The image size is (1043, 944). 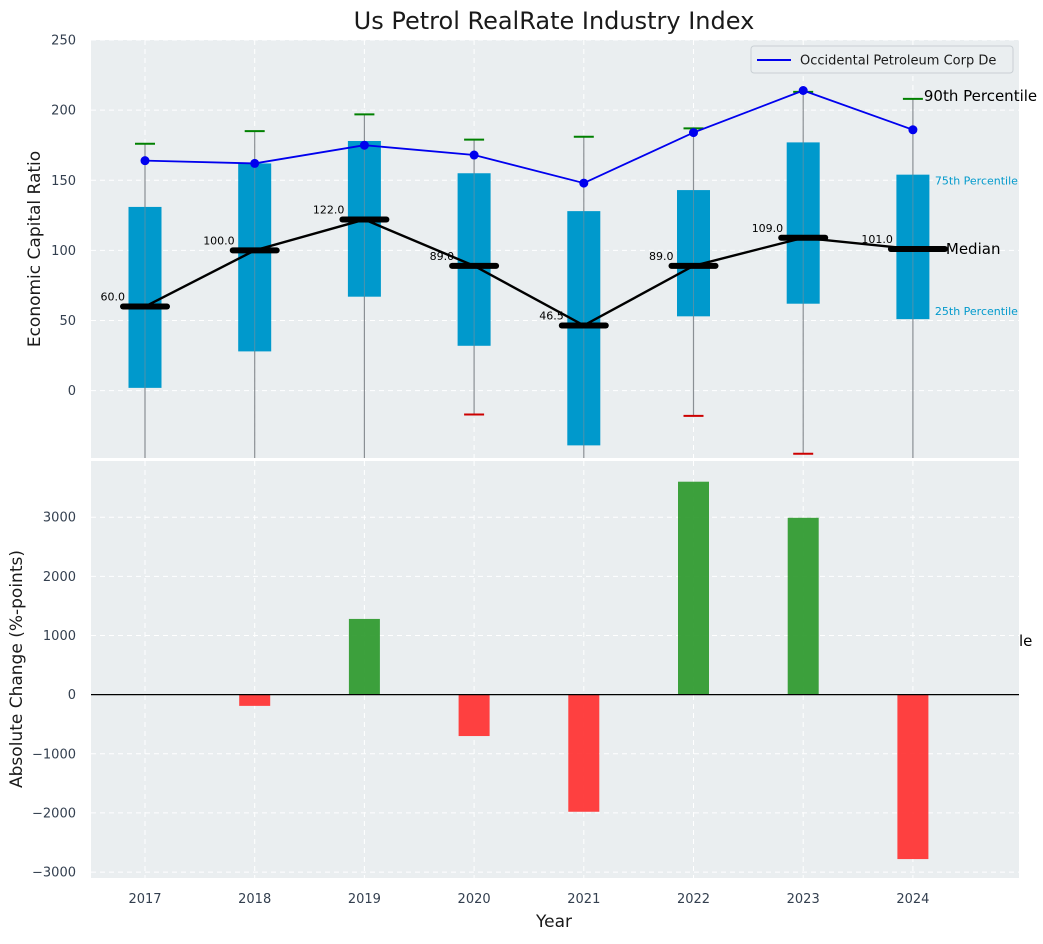 I want to click on bottom-y-tick-label: 2000, so click(x=59, y=577).